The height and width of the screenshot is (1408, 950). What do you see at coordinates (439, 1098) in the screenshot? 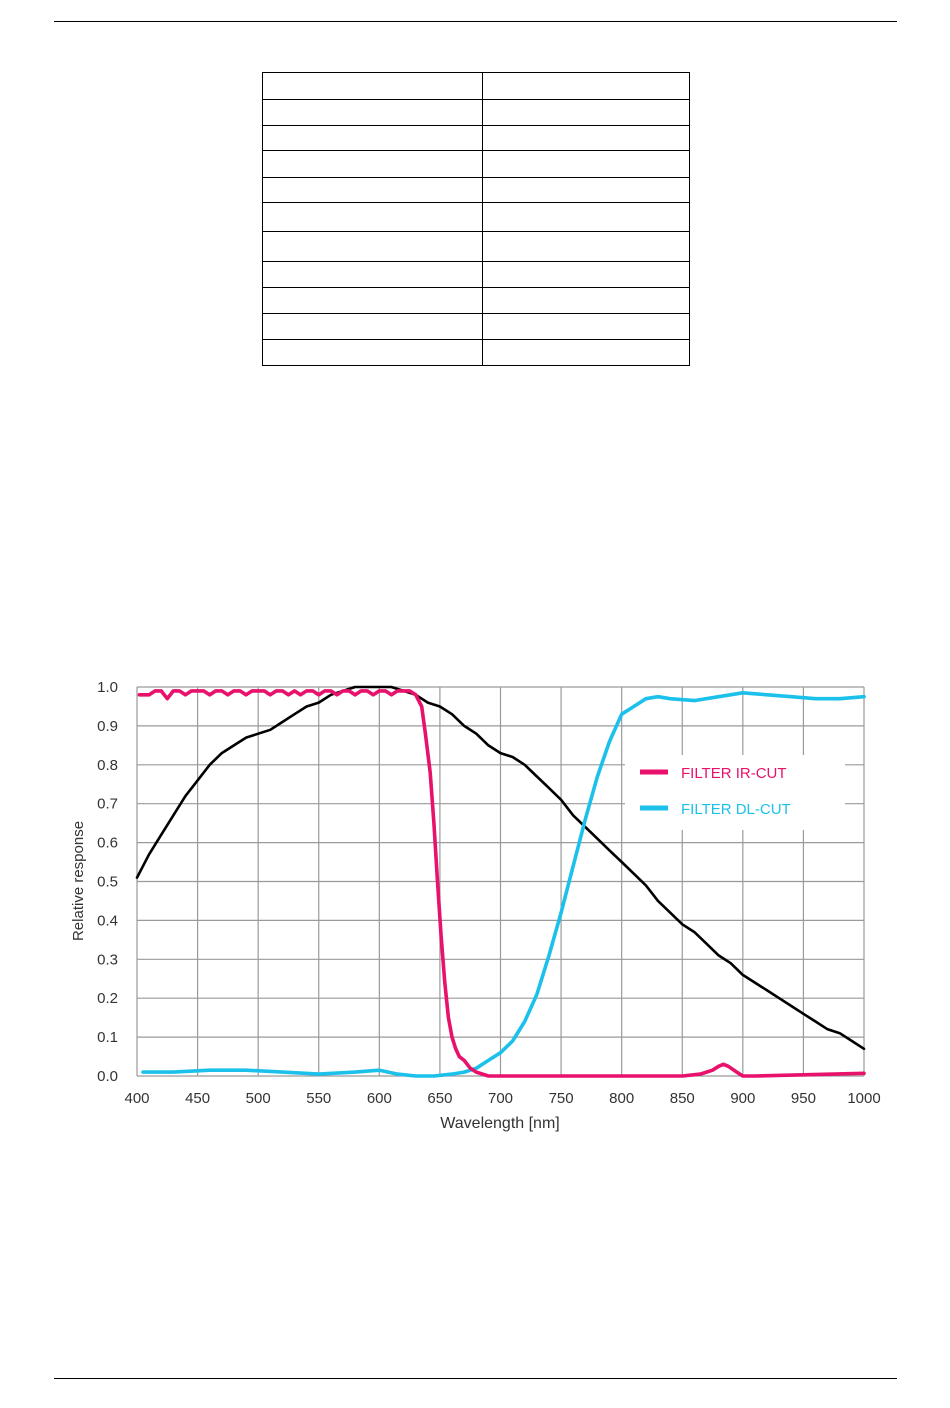
I see `x-tick-label: 650` at bounding box center [439, 1098].